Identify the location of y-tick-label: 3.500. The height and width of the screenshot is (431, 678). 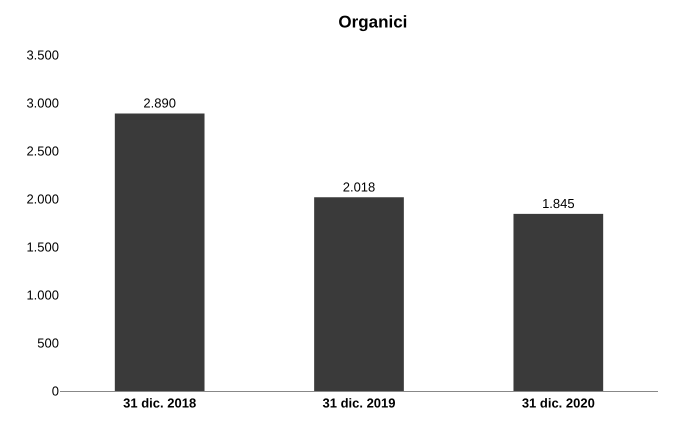
(42, 55).